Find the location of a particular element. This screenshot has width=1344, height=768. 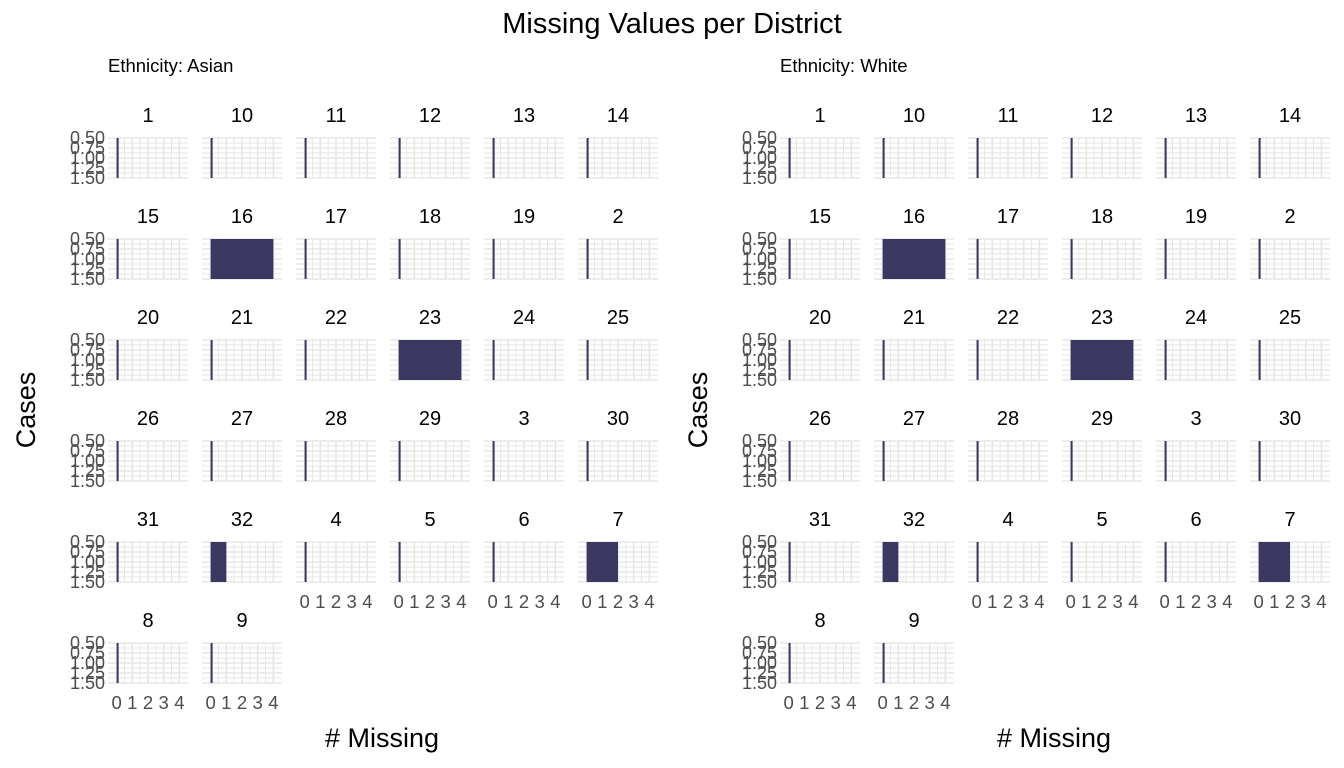

facet-district-9: 9 0 1 2 3 4 is located at coordinates (242, 661).